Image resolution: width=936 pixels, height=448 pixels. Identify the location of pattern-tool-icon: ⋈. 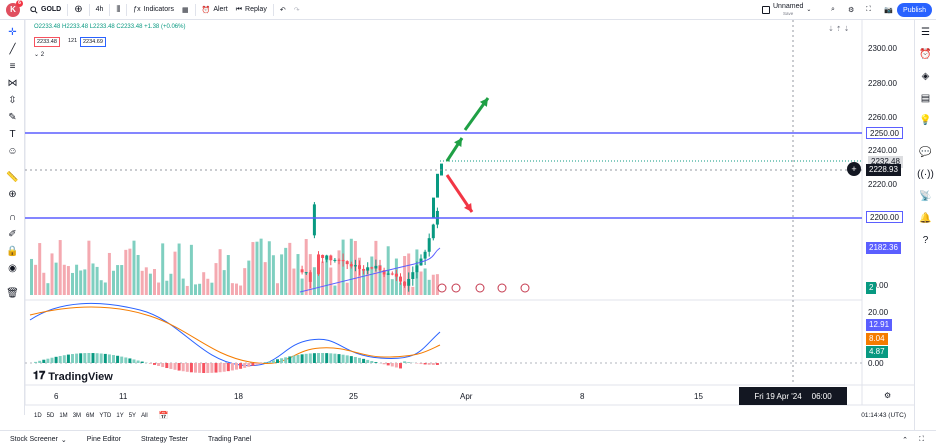
(12, 83).